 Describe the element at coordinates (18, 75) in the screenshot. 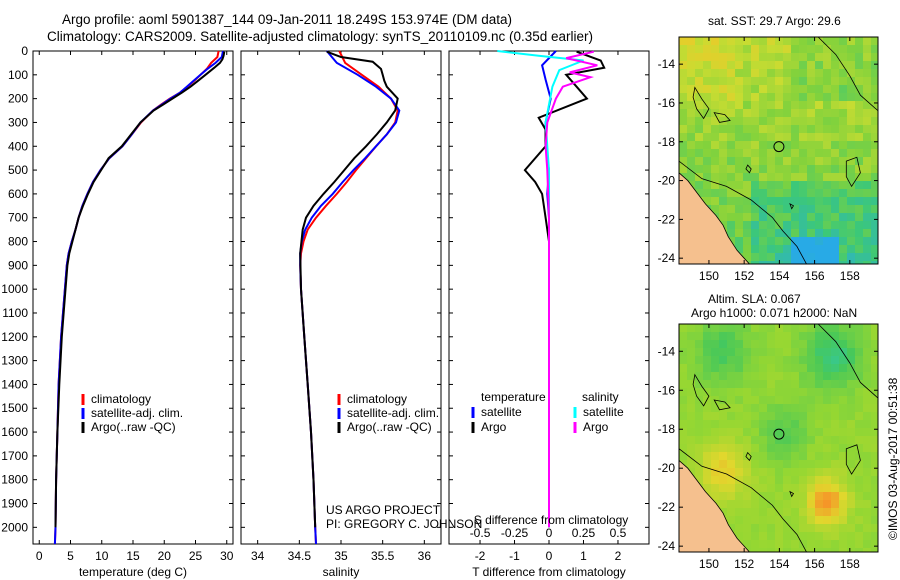

I see `y-tick-label: 100` at that location.